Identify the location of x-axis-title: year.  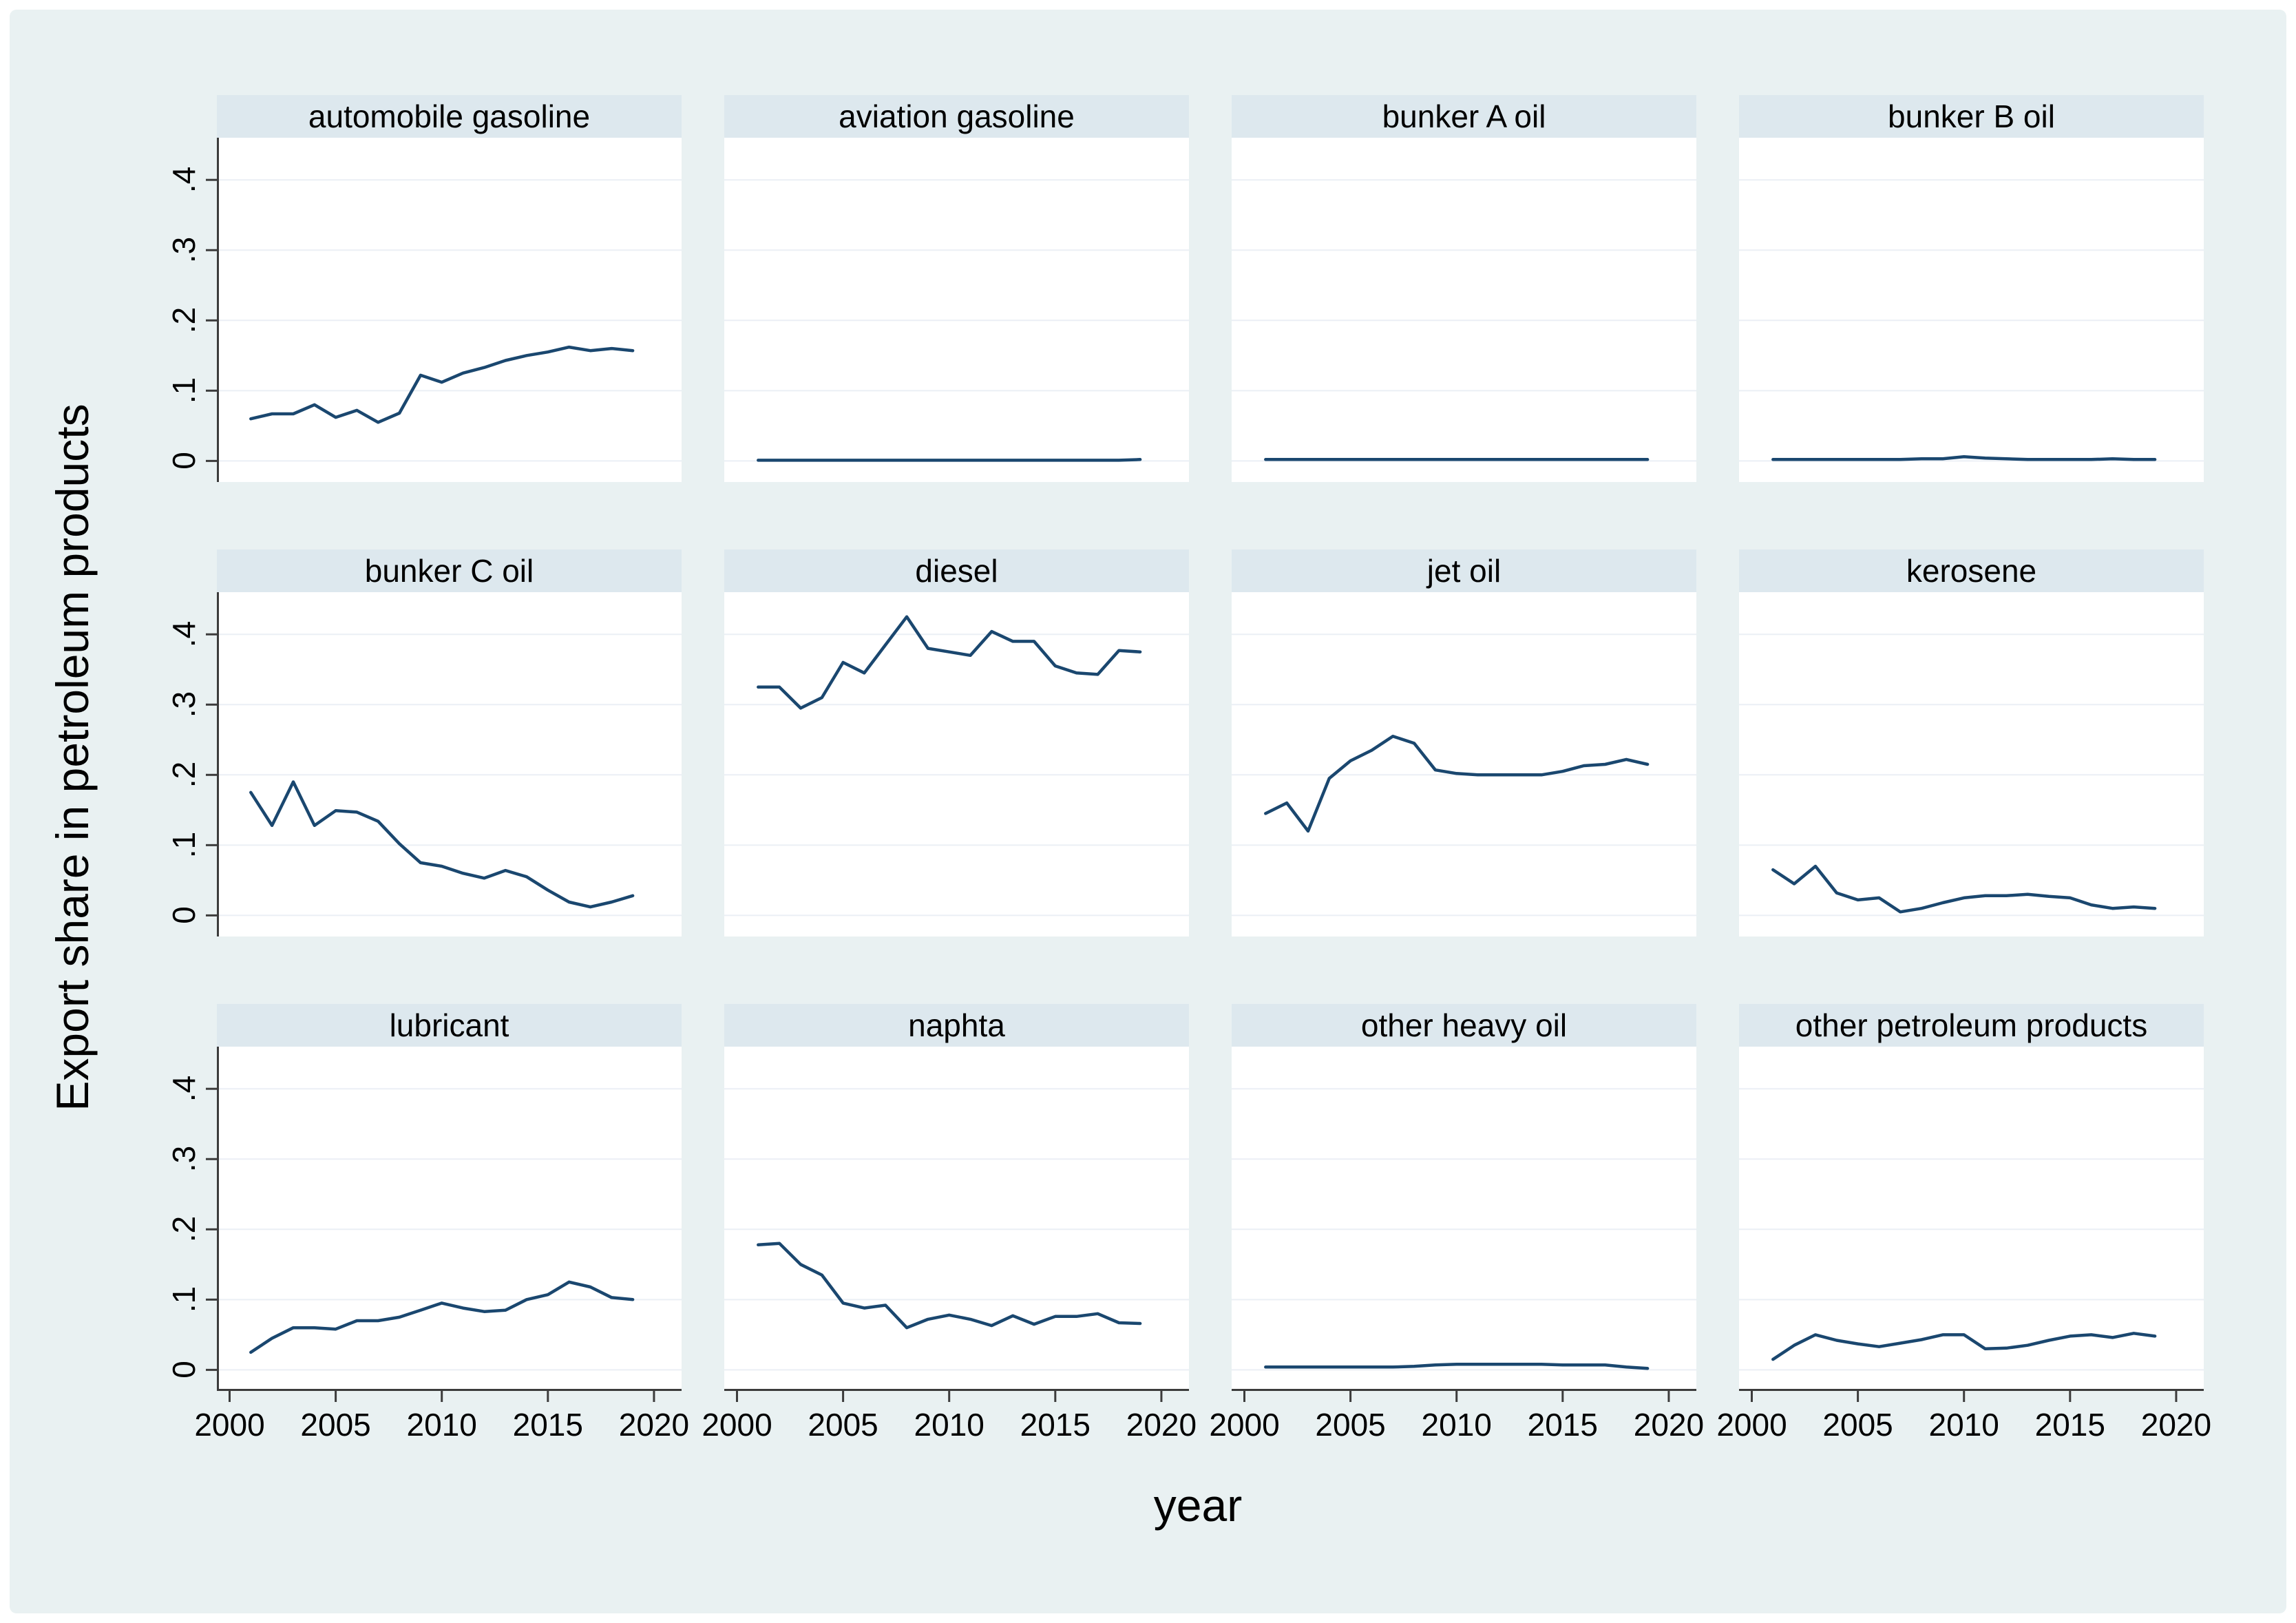
(1198, 1505).